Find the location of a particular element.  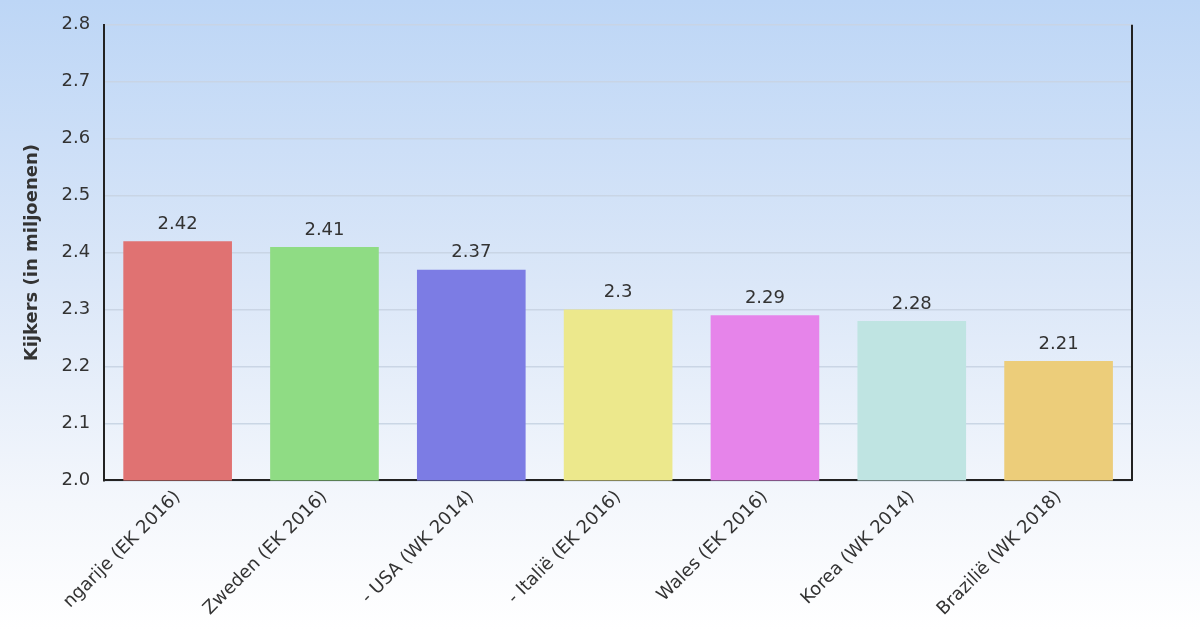

data-label: 2.41 is located at coordinates (324, 228).